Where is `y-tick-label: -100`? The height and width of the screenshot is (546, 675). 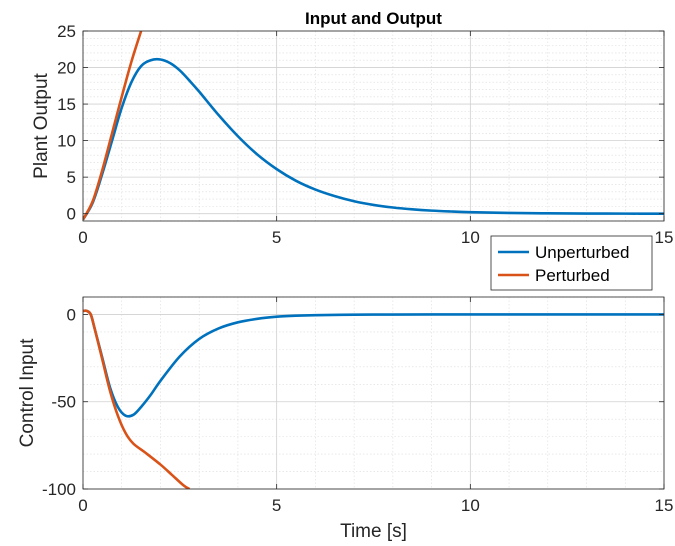 y-tick-label: -100 is located at coordinates (59, 489).